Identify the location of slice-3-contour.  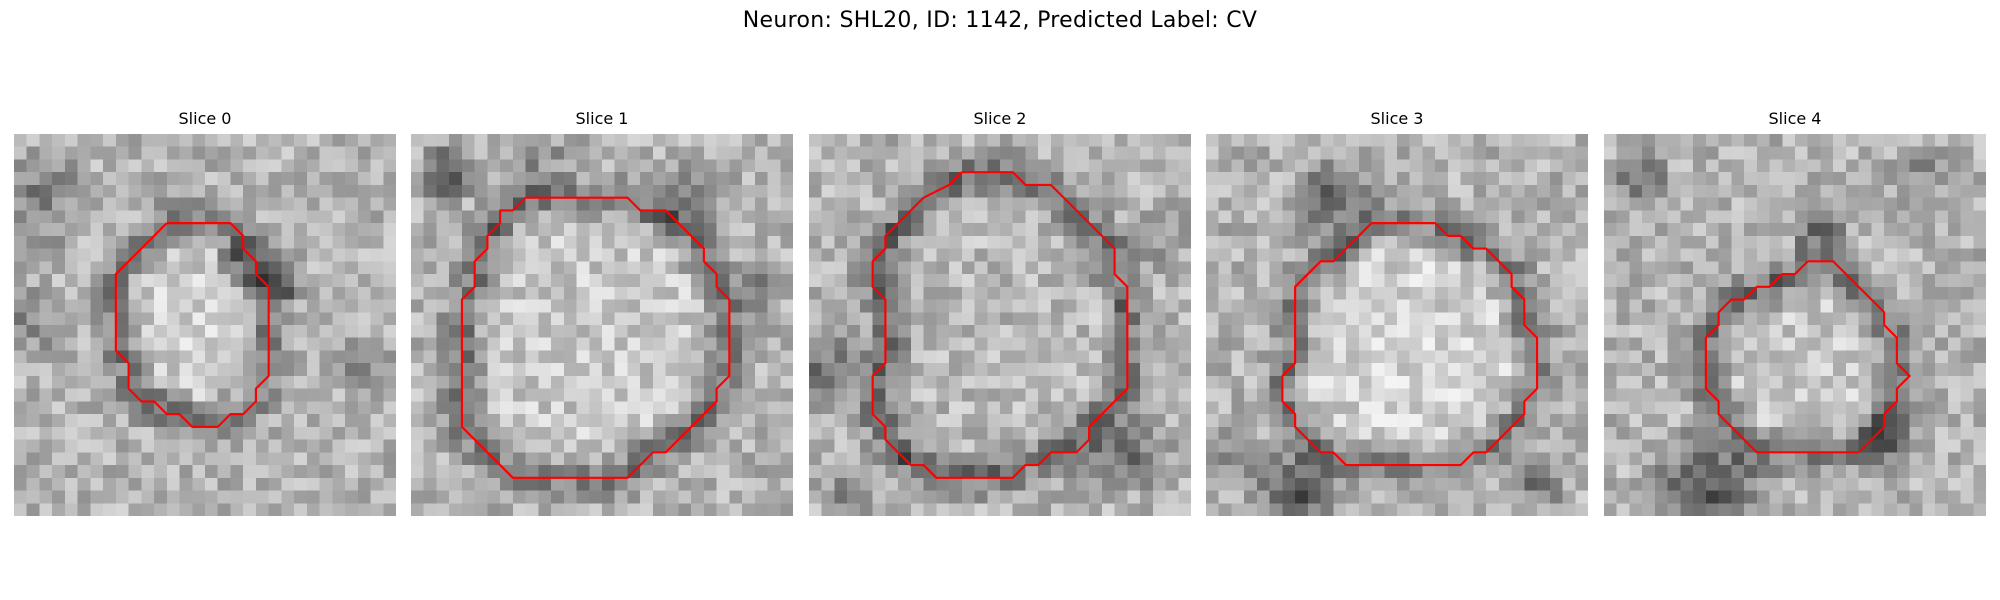
(1410, 344).